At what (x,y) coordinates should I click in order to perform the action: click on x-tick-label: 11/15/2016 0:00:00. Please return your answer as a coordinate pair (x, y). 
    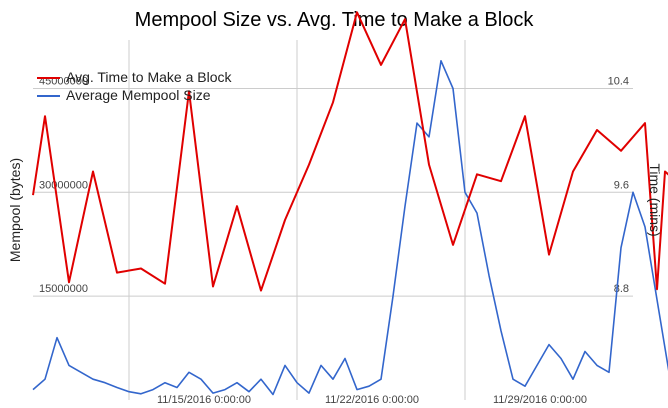
    Looking at the image, I should click on (204, 400).